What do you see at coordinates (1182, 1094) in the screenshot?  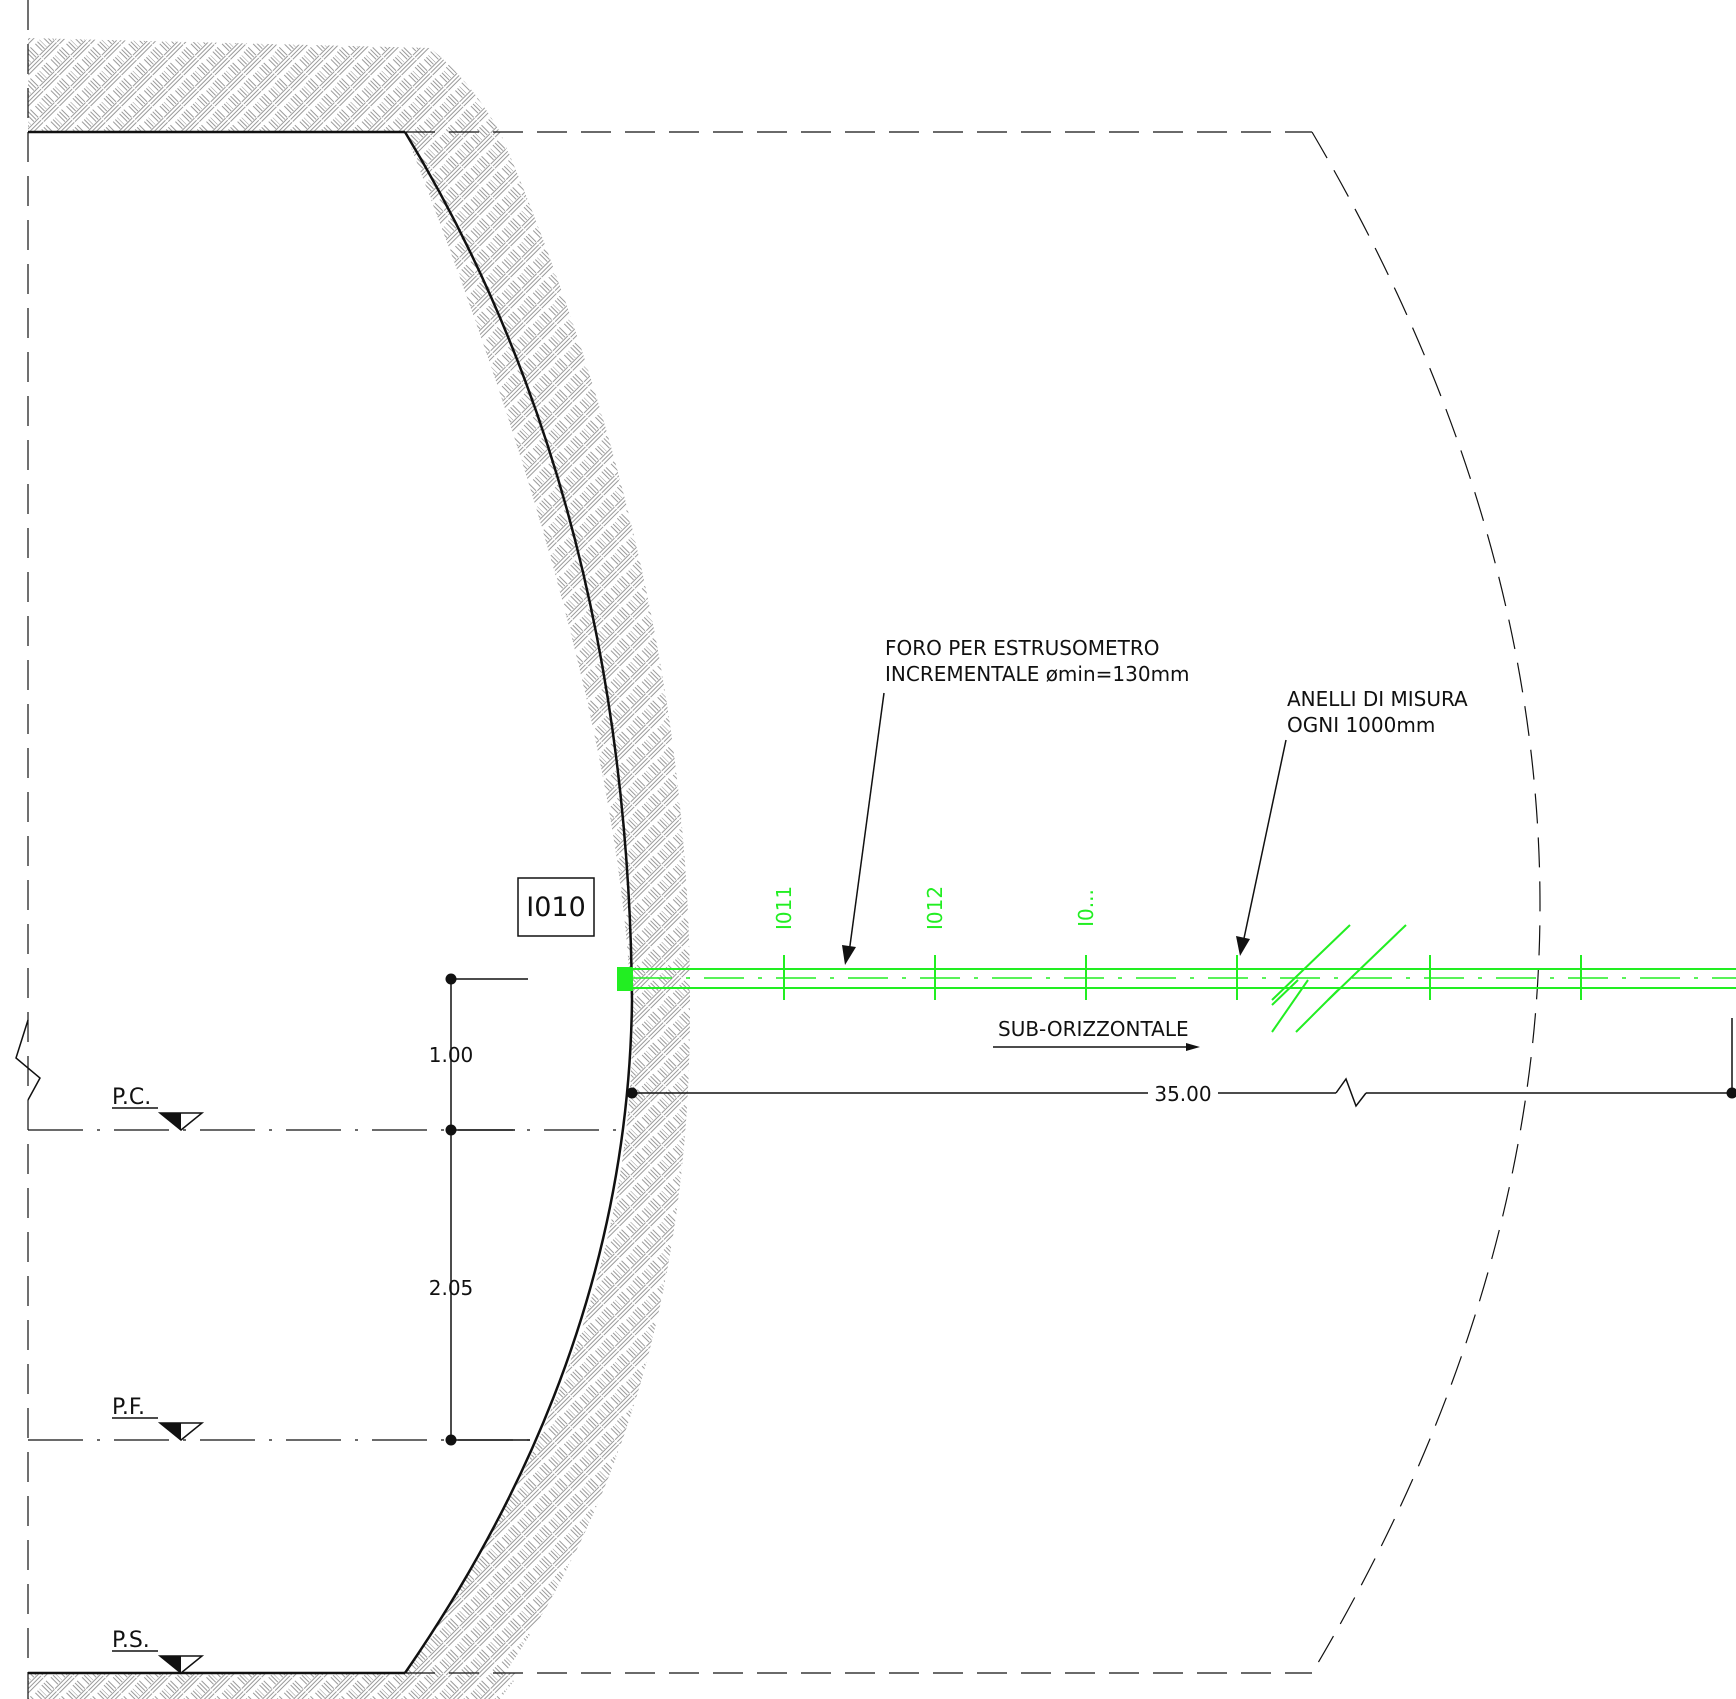 I see `length-dimension-label: 35.00` at bounding box center [1182, 1094].